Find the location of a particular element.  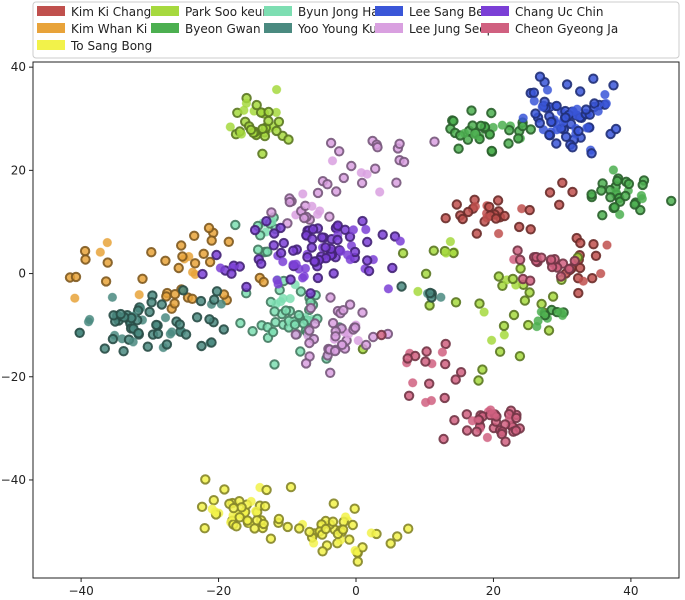

y-tick-label: −40 is located at coordinates (13, 480).